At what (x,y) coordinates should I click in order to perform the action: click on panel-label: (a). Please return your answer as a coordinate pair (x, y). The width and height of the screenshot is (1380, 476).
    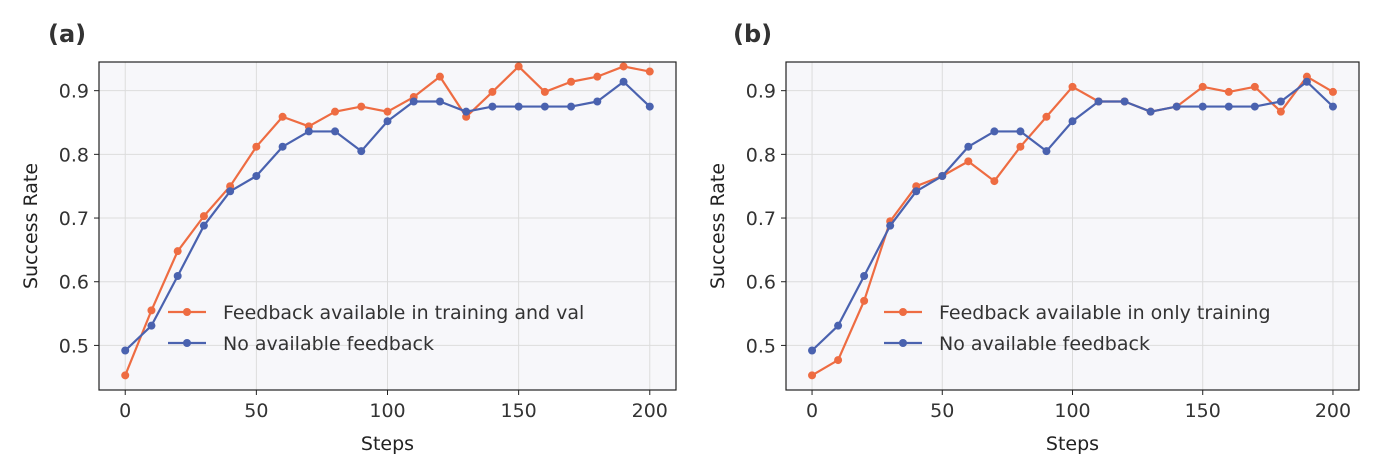
    Looking at the image, I should click on (67, 34).